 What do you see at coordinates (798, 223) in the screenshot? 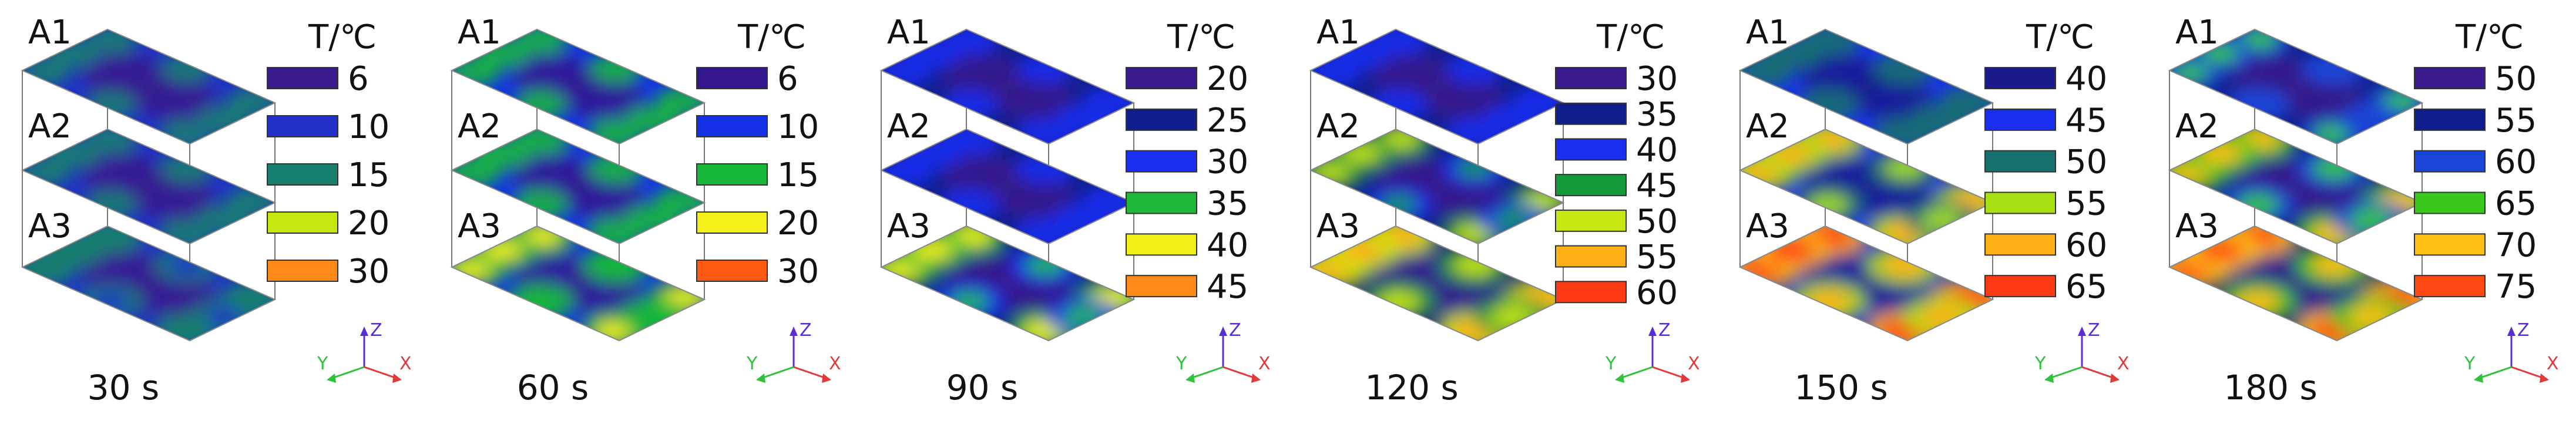
I see `legend-label: 20` at bounding box center [798, 223].